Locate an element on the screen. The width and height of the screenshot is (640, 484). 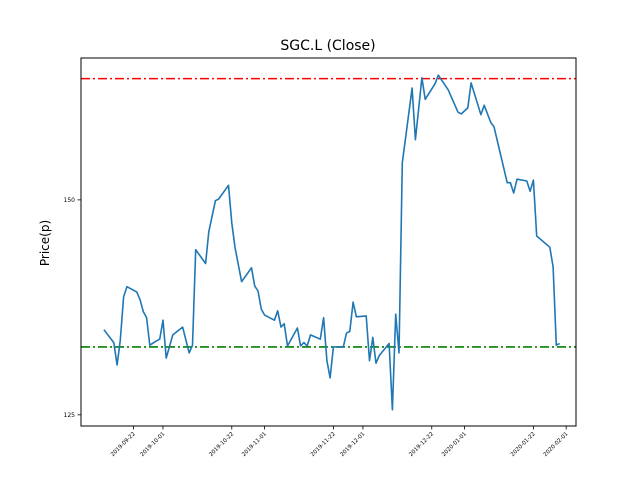
y-axis-label: Price(p) is located at coordinates (45, 243).